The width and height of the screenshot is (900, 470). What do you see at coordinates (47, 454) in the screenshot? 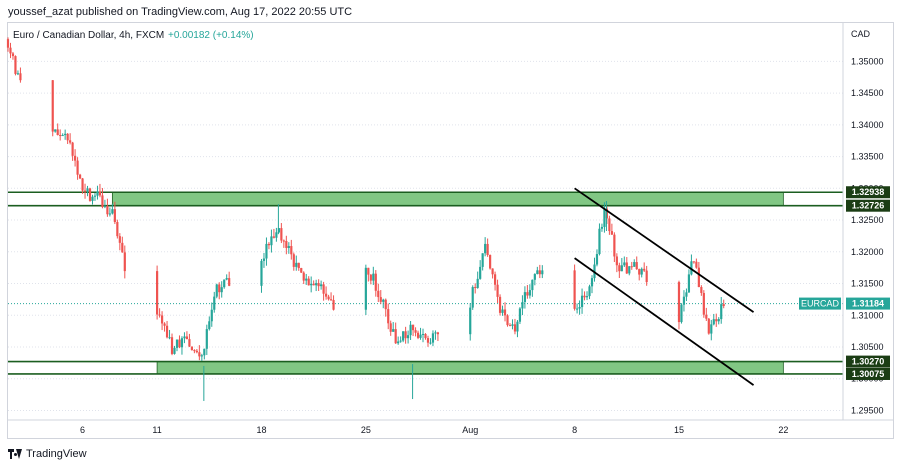
I see `footer-brand: TradingView` at bounding box center [47, 454].